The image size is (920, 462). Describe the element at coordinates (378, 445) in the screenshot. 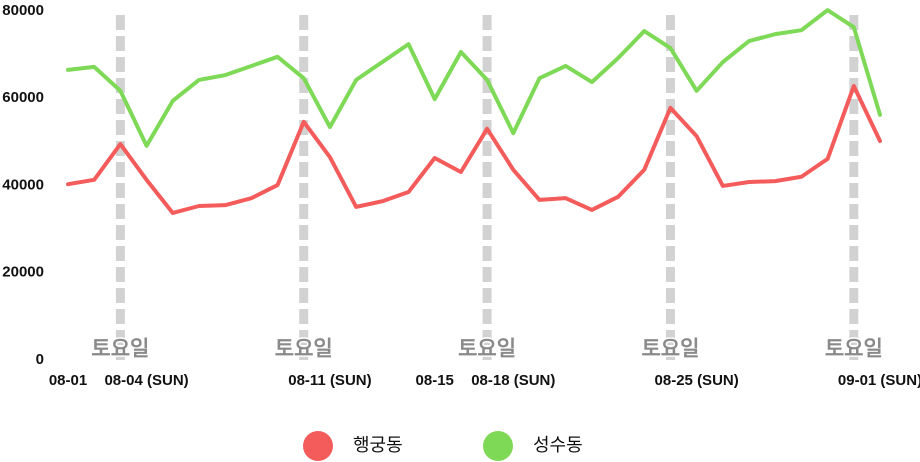

I see `legend-label: 행궁동` at that location.